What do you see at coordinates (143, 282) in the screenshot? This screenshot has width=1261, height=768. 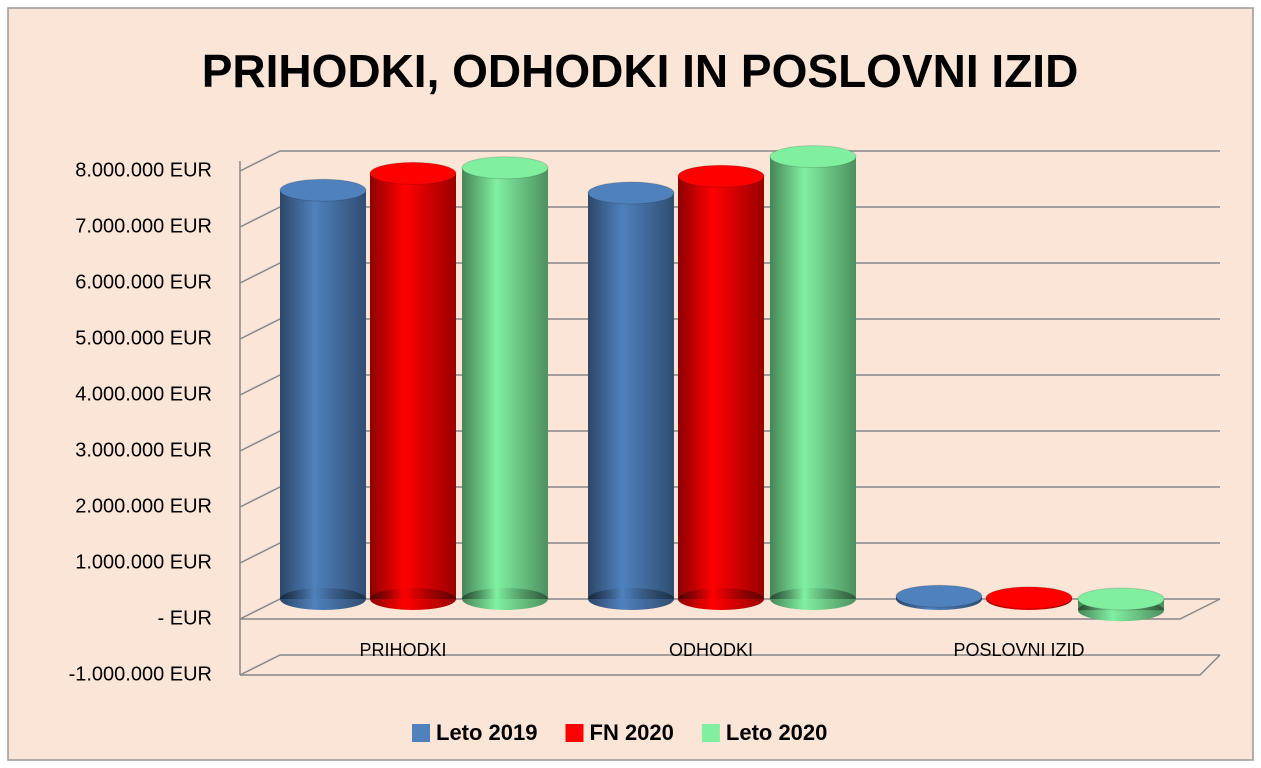 I see `y-tick-label: 6.000.000 EUR` at bounding box center [143, 282].